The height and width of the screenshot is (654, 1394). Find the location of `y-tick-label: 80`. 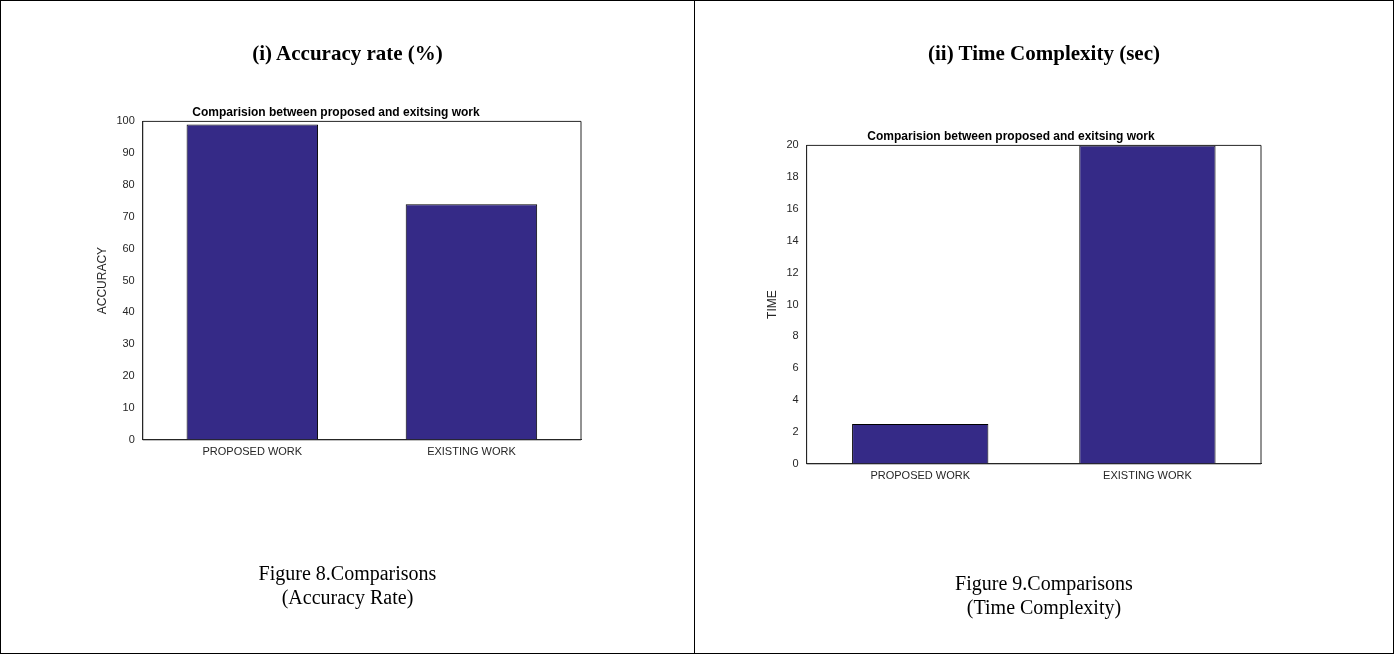

y-tick-label: 80 is located at coordinates (128, 184).